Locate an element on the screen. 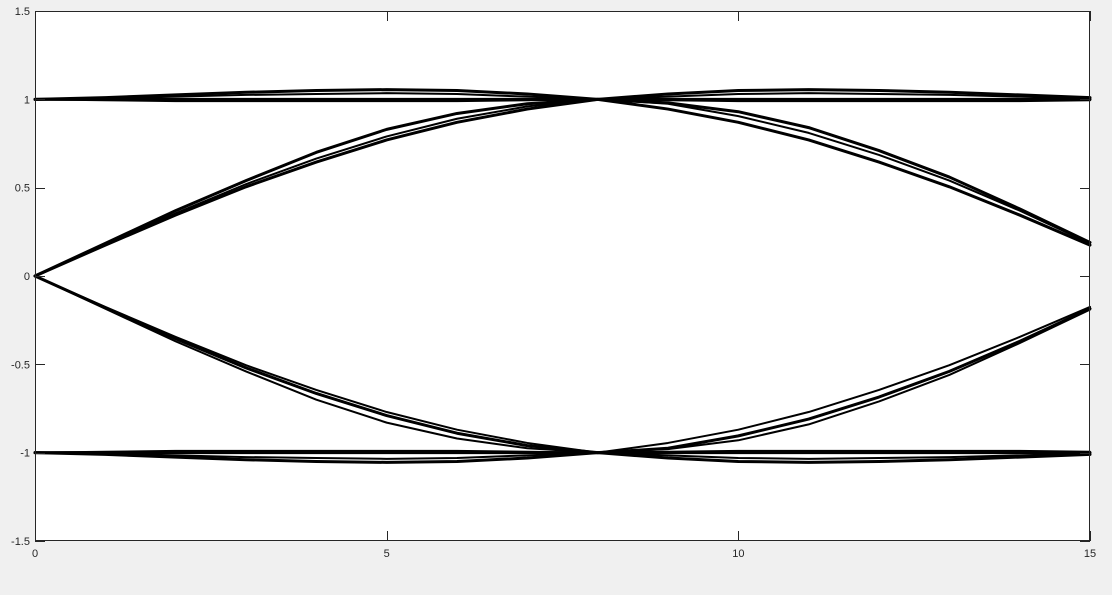 Image resolution: width=1112 pixels, height=595 pixels. y-tick-label-0: -1.5 is located at coordinates (20, 542).